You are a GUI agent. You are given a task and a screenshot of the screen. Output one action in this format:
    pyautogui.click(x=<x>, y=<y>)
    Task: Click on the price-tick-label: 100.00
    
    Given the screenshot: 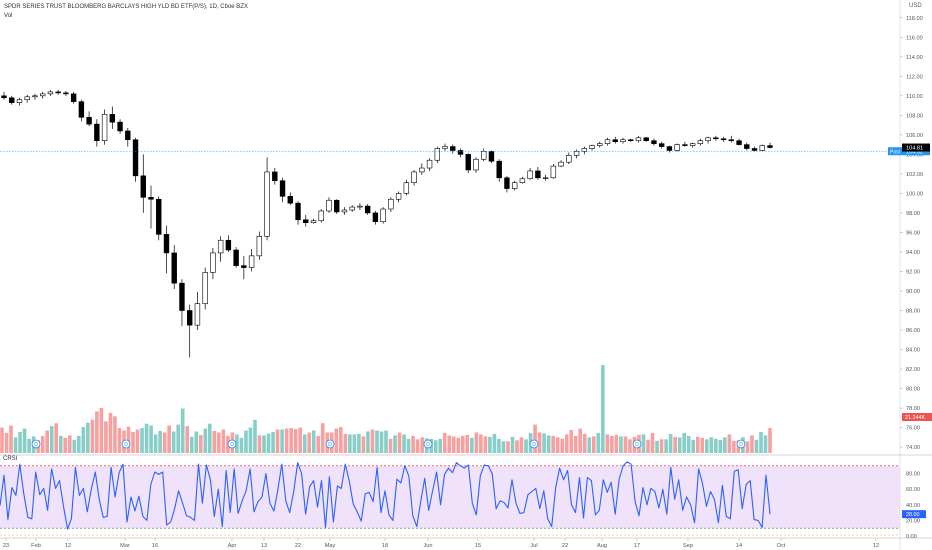 What is the action you would take?
    pyautogui.click(x=914, y=194)
    